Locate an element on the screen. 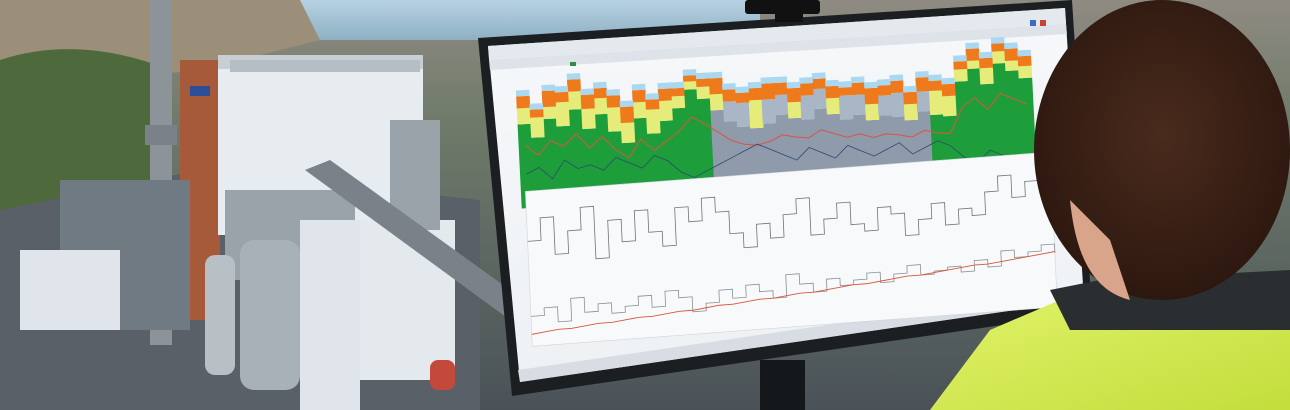 This screenshot has width=1290, height=410. head-hair is located at coordinates (1162, 150).